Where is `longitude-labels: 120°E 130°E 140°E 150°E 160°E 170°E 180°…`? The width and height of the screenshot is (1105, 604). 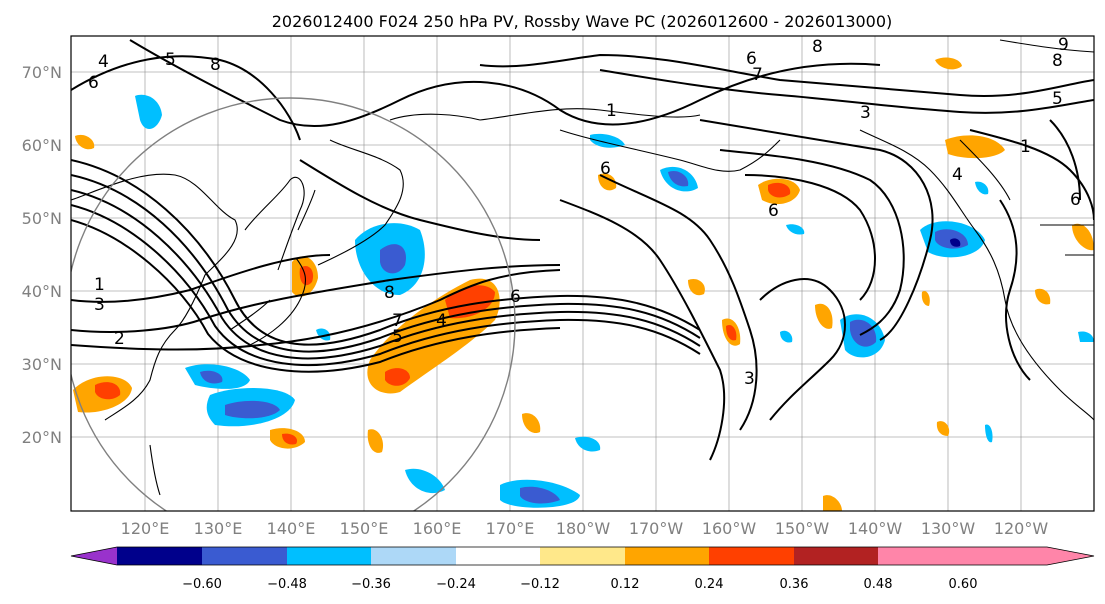
longitude-labels: 120°E 130°E 140°E 150°E 160°E 170°E 180°… is located at coordinates (585, 528).